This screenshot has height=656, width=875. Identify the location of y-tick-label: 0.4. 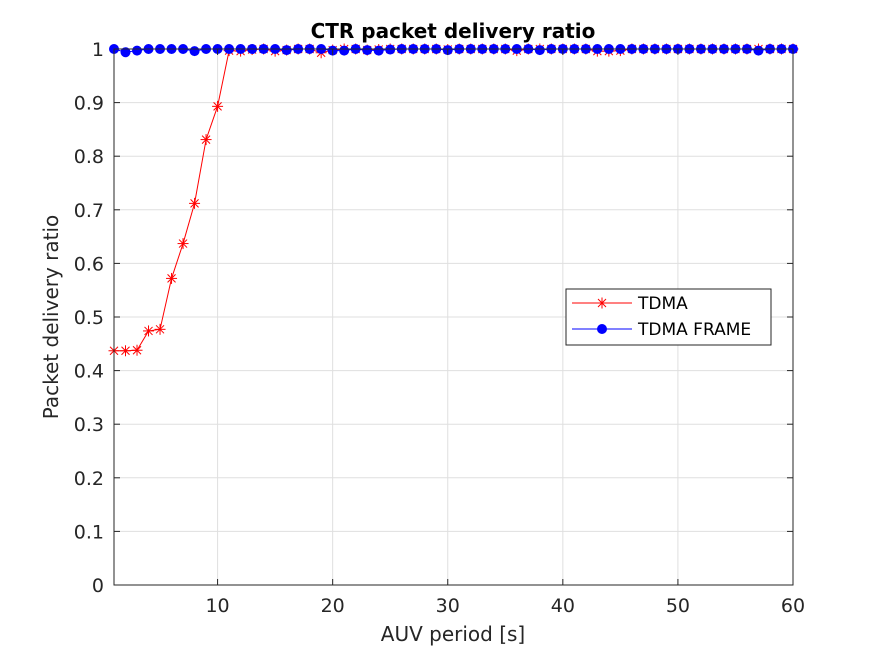
(89, 372).